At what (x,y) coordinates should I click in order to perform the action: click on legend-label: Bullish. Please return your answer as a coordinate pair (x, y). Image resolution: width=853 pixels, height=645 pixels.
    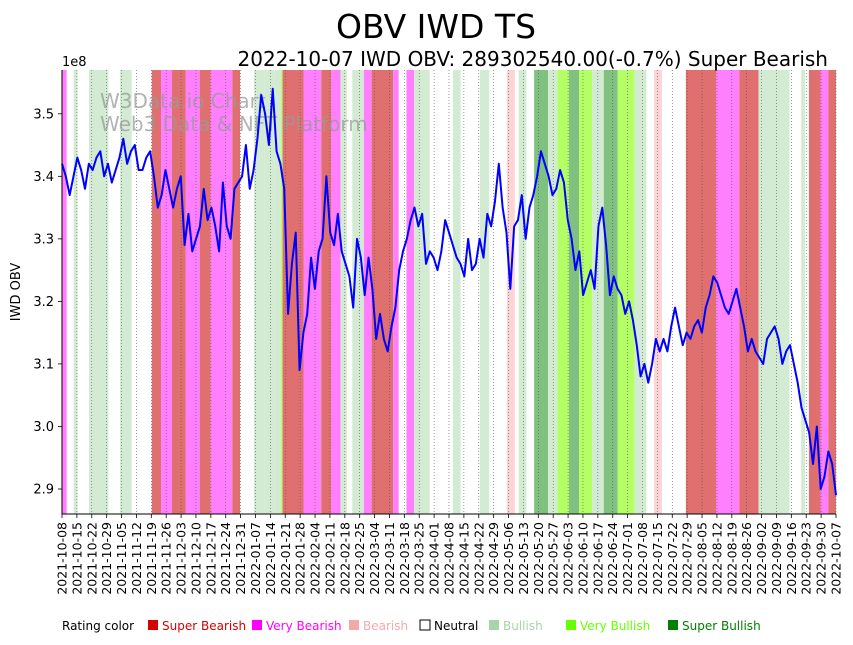
    Looking at the image, I should click on (523, 626).